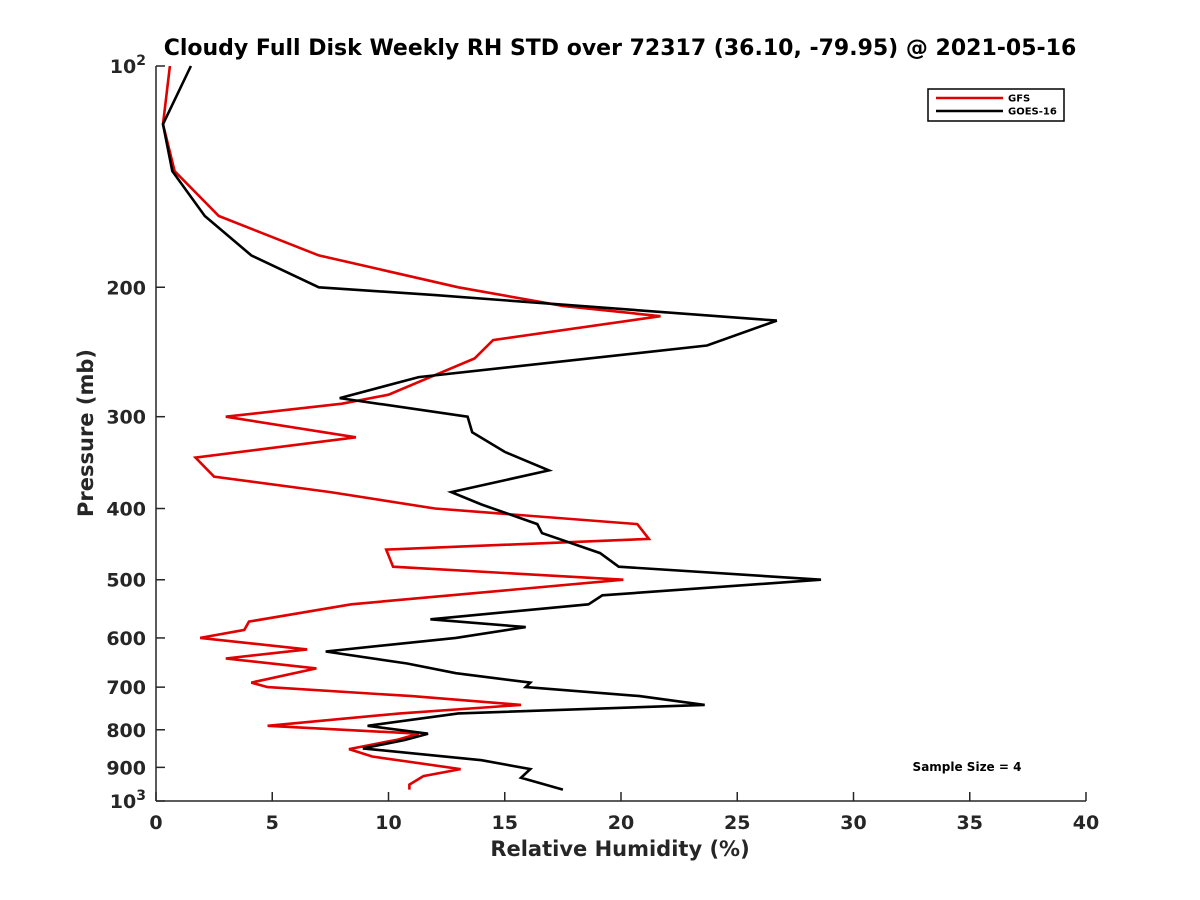 This screenshot has height=900, width=1200. I want to click on y-tick-label: 10³, so click(128, 800).